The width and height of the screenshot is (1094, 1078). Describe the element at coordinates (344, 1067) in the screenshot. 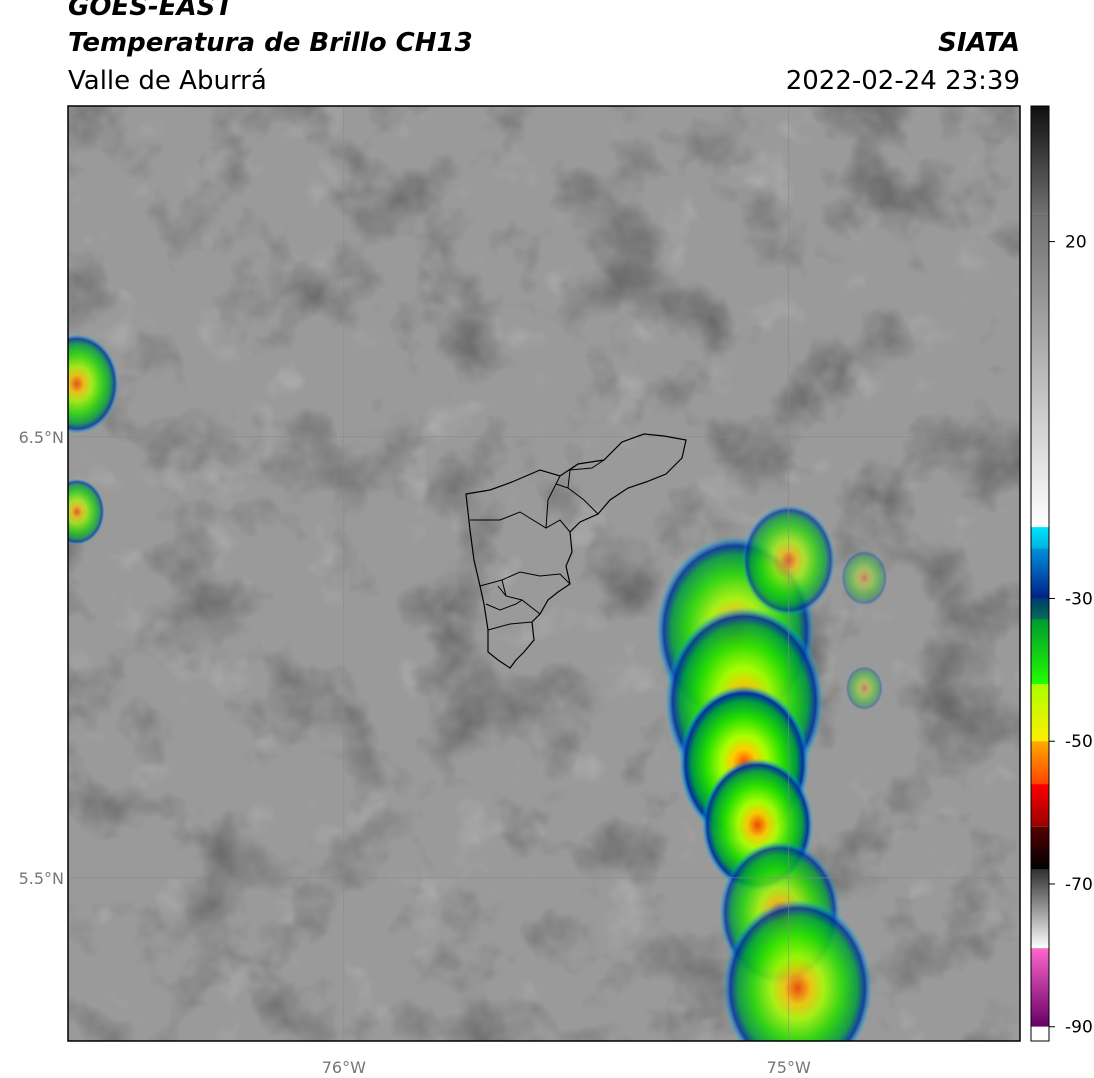

I see `lon-label-0: 76°W` at that location.